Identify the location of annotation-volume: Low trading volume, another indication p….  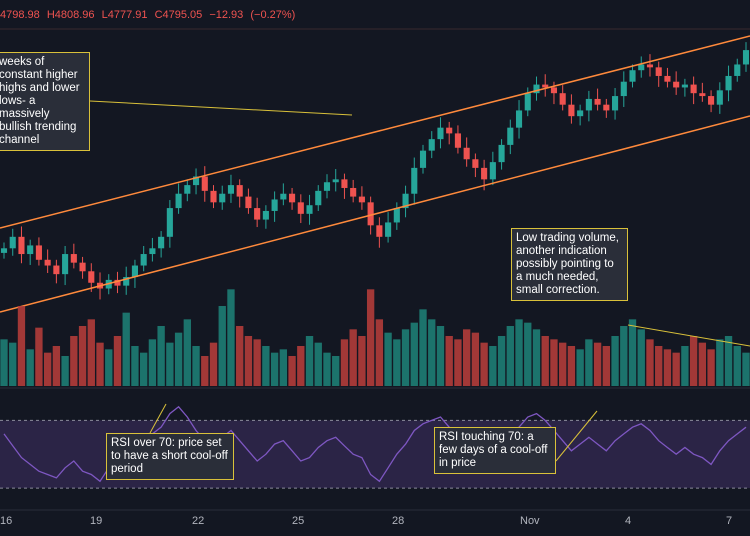
(569, 264).